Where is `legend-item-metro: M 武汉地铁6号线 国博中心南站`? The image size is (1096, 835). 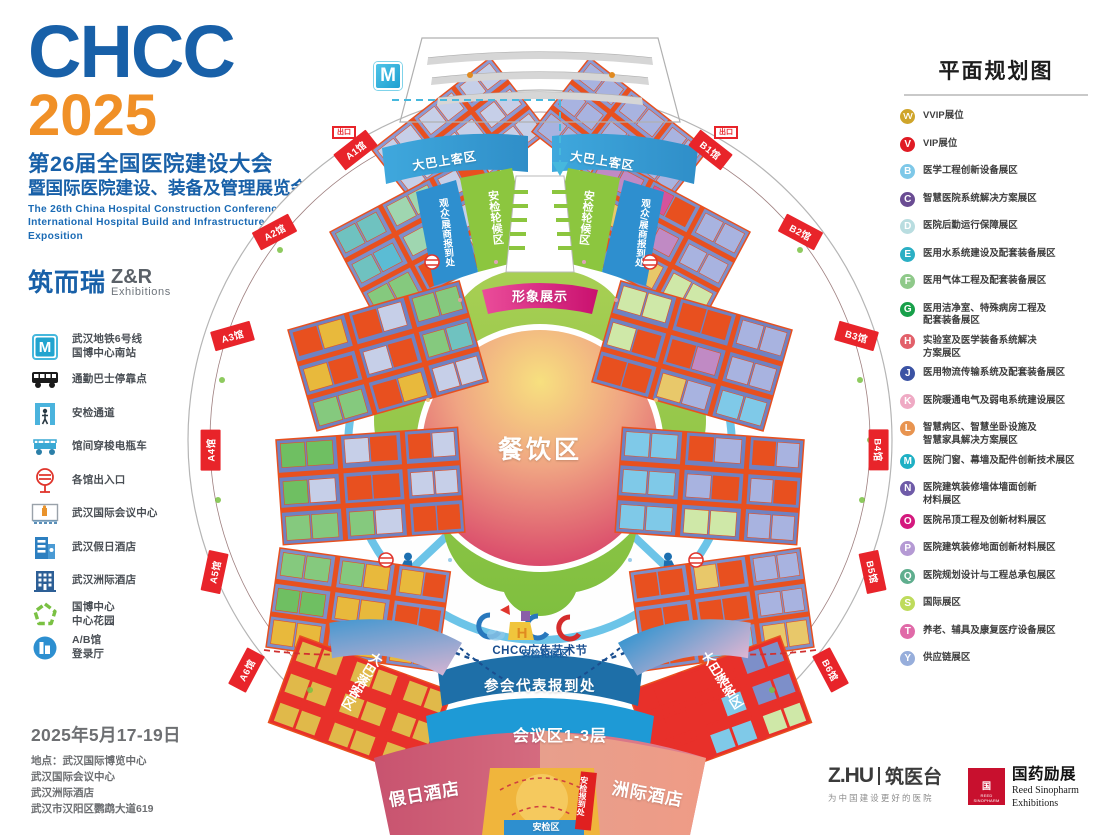 legend-item-metro: M 武汉地铁6号线 国博中心南站 is located at coordinates (143, 347).